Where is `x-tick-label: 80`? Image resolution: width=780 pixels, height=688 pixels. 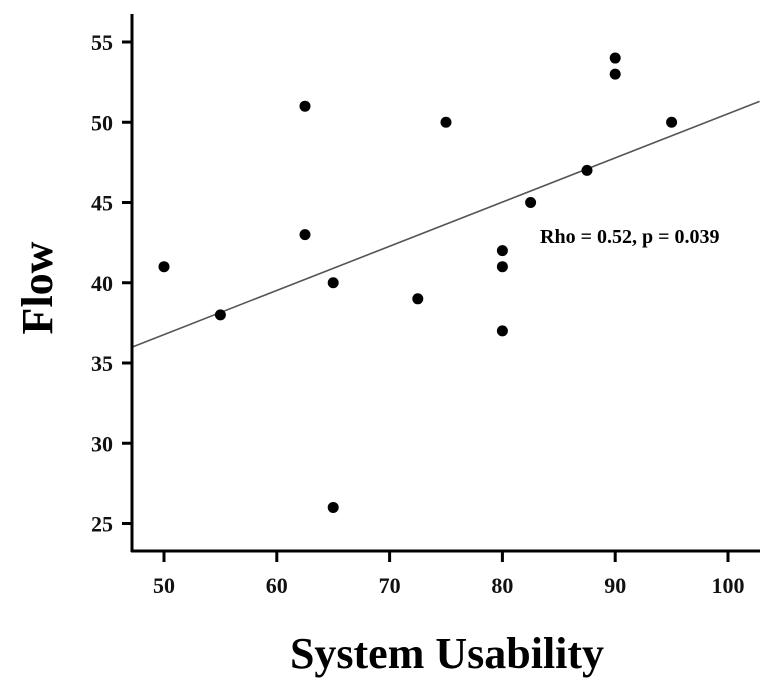 x-tick-label: 80 is located at coordinates (502, 585).